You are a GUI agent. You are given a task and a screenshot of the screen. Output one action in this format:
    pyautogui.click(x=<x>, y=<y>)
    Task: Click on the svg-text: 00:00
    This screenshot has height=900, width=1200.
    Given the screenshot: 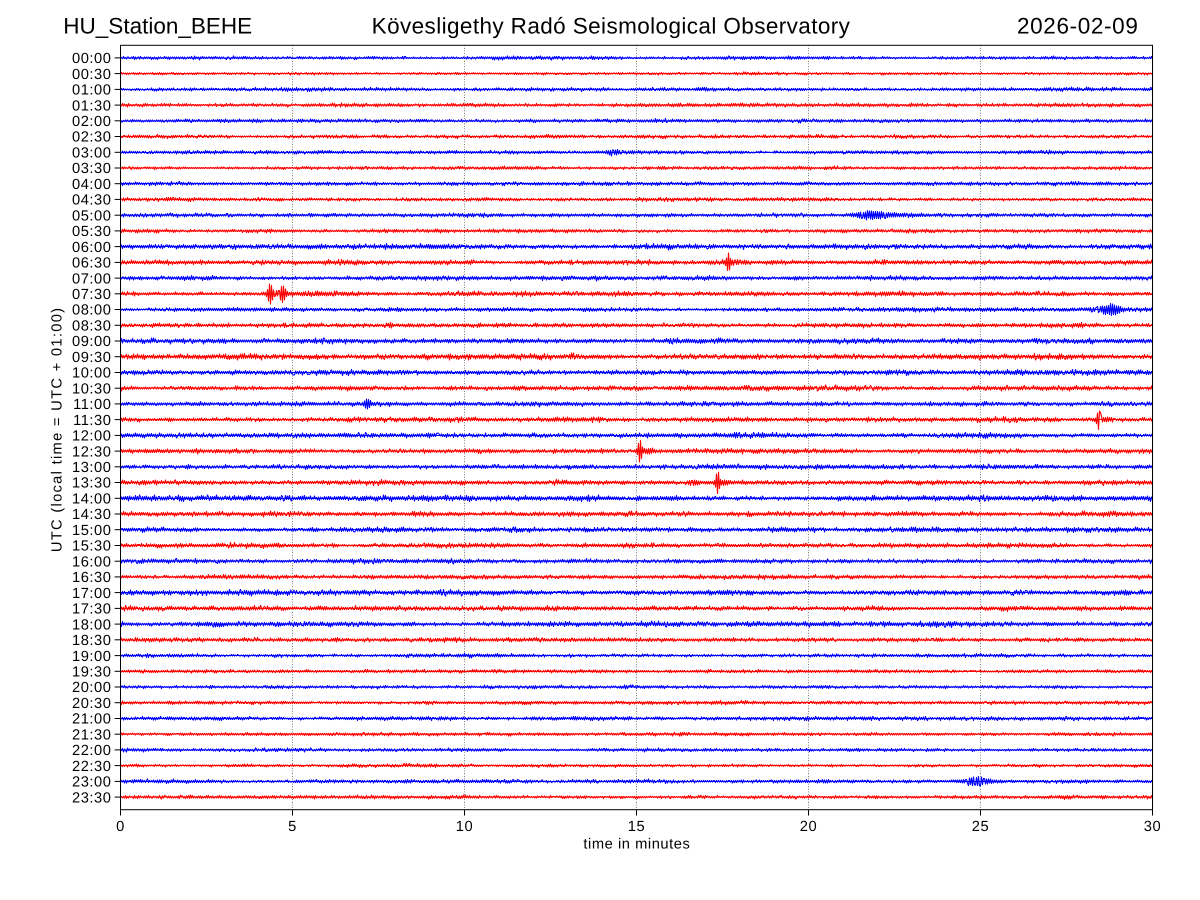 What is the action you would take?
    pyautogui.click(x=92, y=59)
    